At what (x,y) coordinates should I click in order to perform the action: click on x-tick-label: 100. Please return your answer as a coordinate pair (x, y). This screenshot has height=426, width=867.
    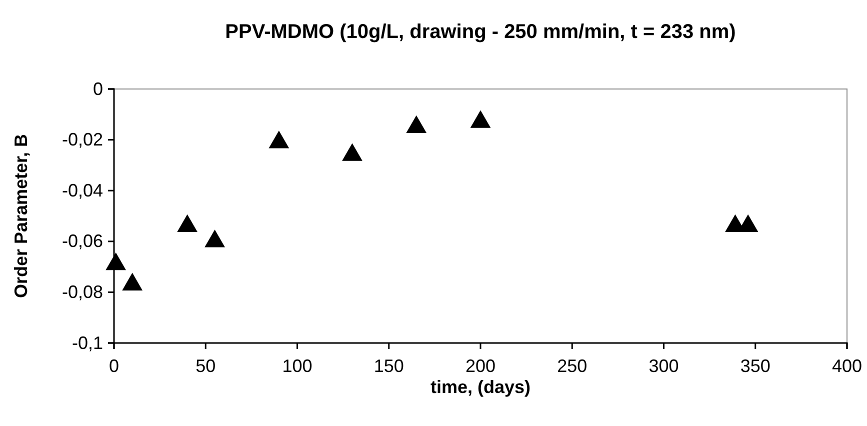
    Looking at the image, I should click on (297, 366).